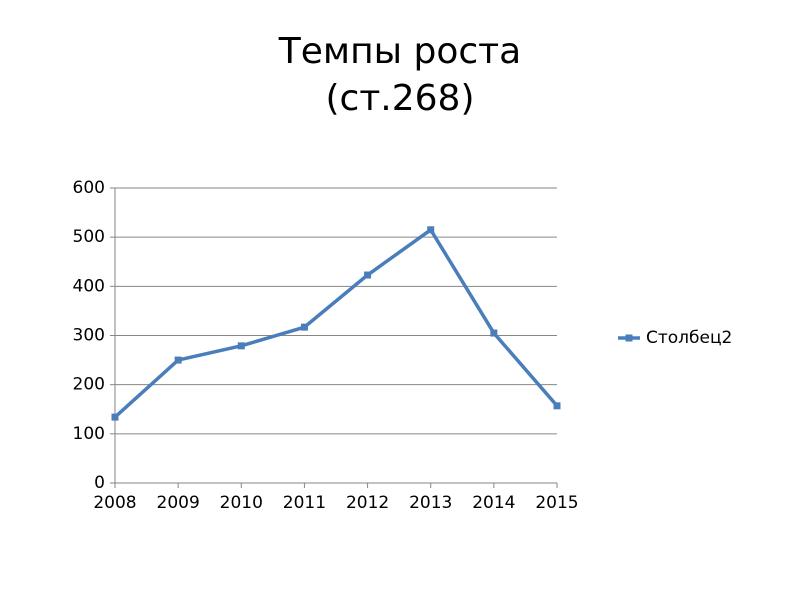  What do you see at coordinates (367, 503) in the screenshot?
I see `x-tick-label: 2012` at bounding box center [367, 503].